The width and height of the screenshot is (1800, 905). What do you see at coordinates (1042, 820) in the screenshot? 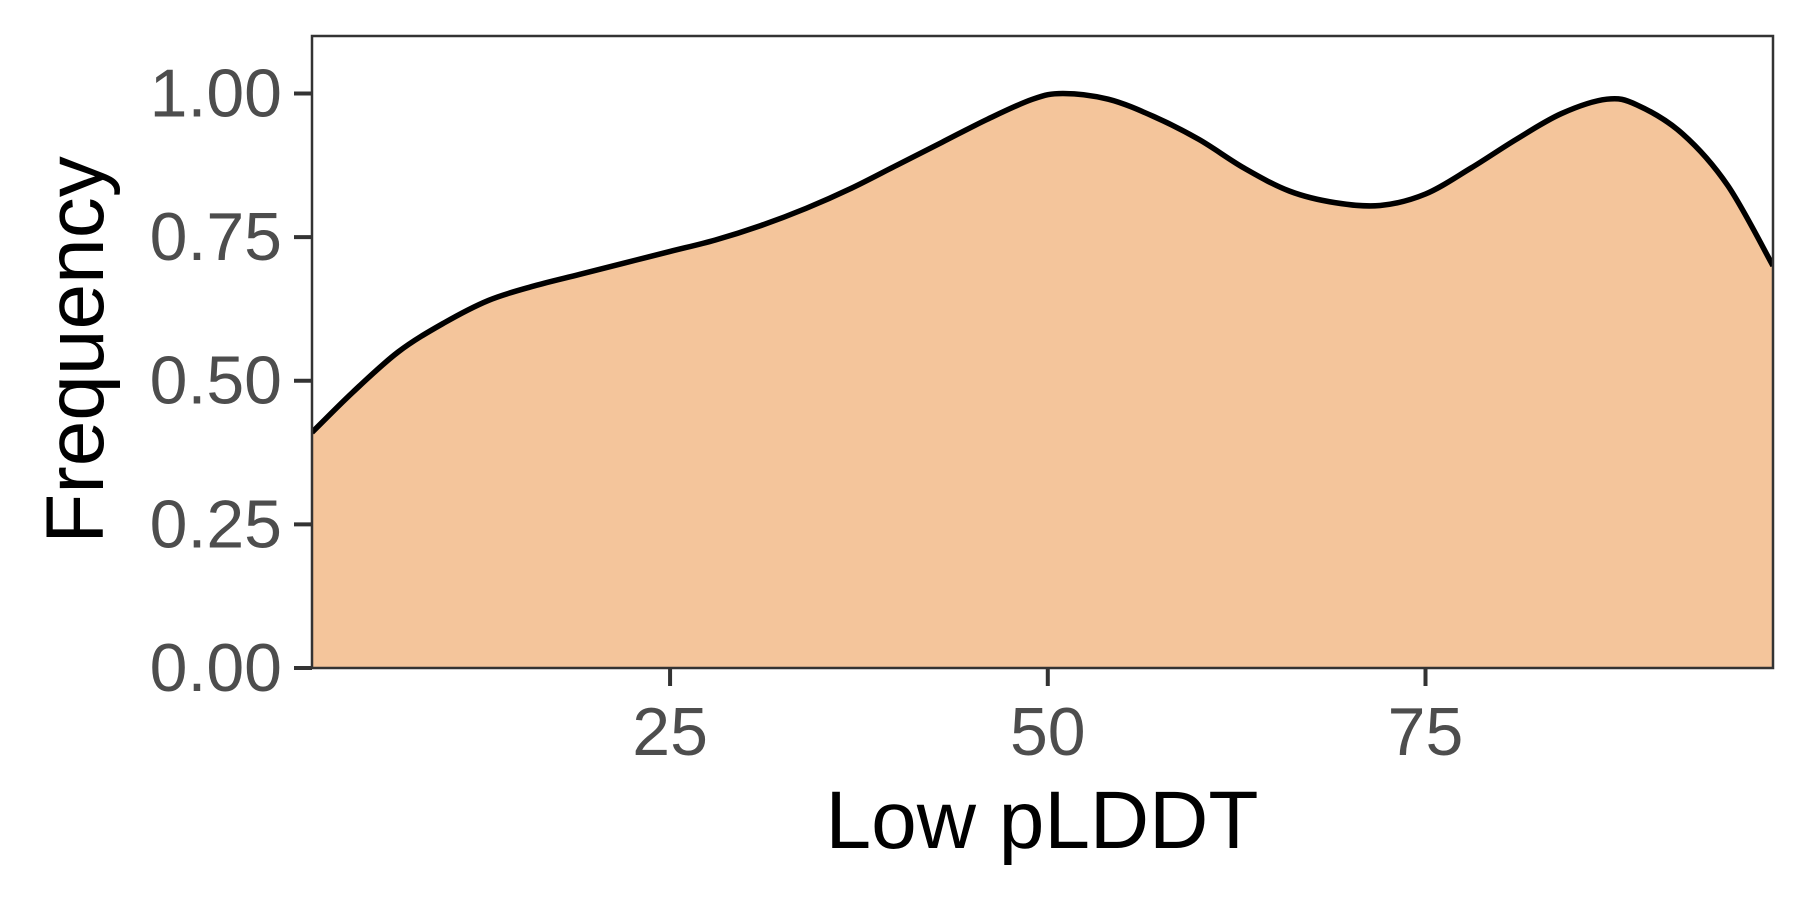
I see `x-axis-title: Low pLDDT` at bounding box center [1042, 820].